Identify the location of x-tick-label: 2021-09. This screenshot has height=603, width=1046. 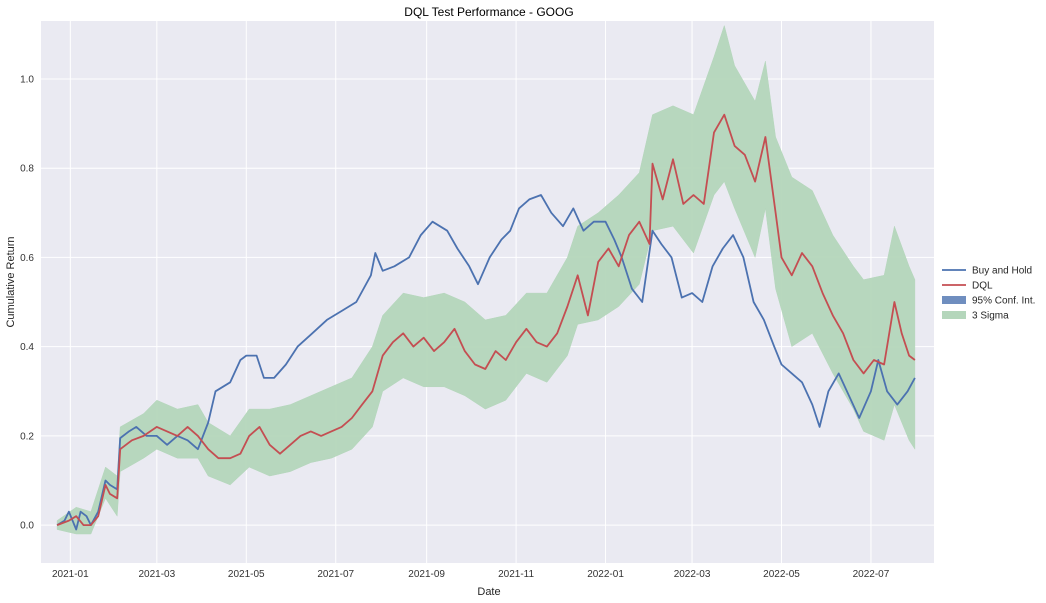
(426, 574).